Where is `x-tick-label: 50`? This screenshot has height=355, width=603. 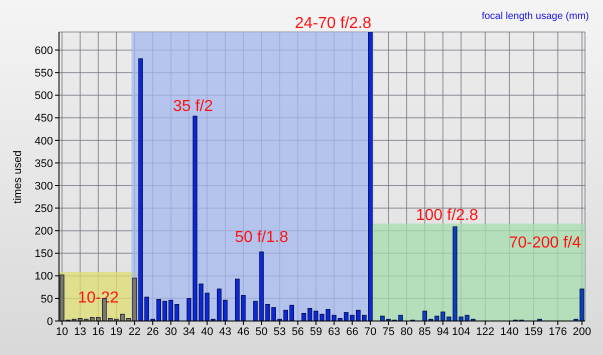 x-tick-label: 50 is located at coordinates (261, 332).